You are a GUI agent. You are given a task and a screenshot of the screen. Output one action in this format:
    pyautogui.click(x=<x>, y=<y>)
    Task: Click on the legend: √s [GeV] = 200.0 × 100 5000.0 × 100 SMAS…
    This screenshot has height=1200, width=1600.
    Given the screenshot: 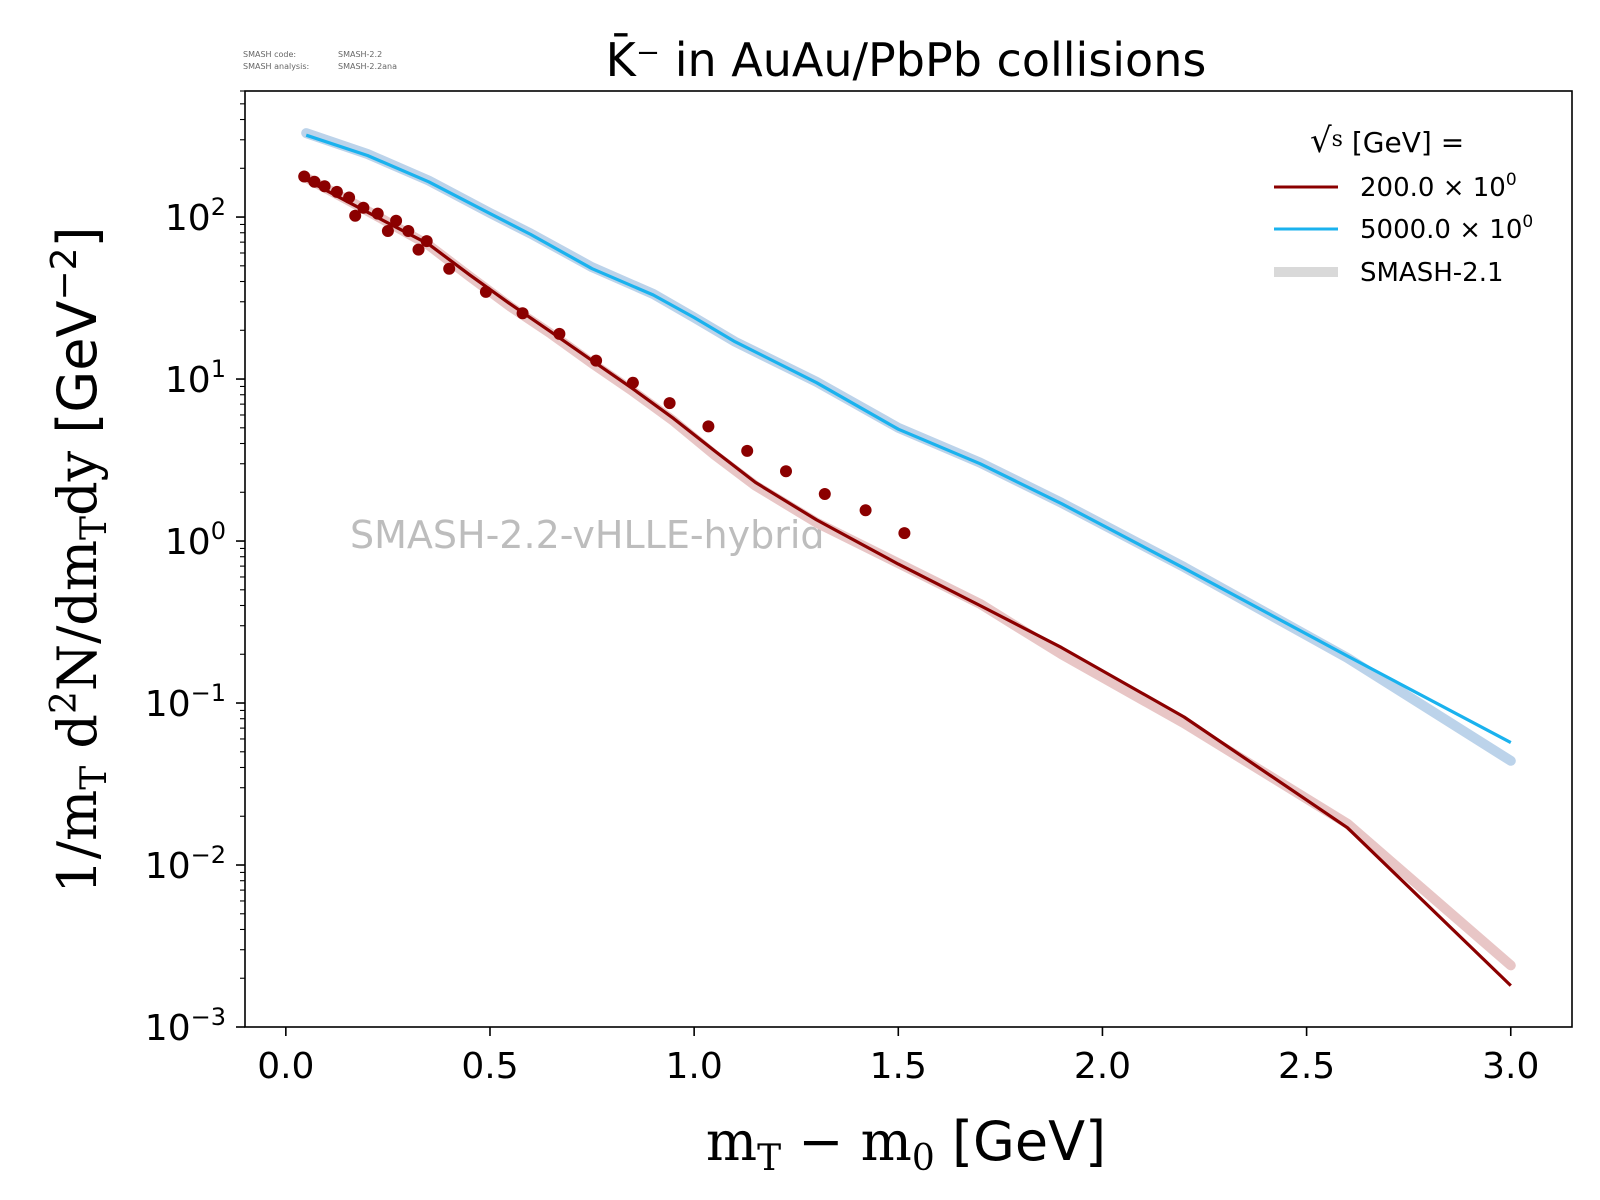 What is the action you would take?
    pyautogui.click(x=1403, y=204)
    